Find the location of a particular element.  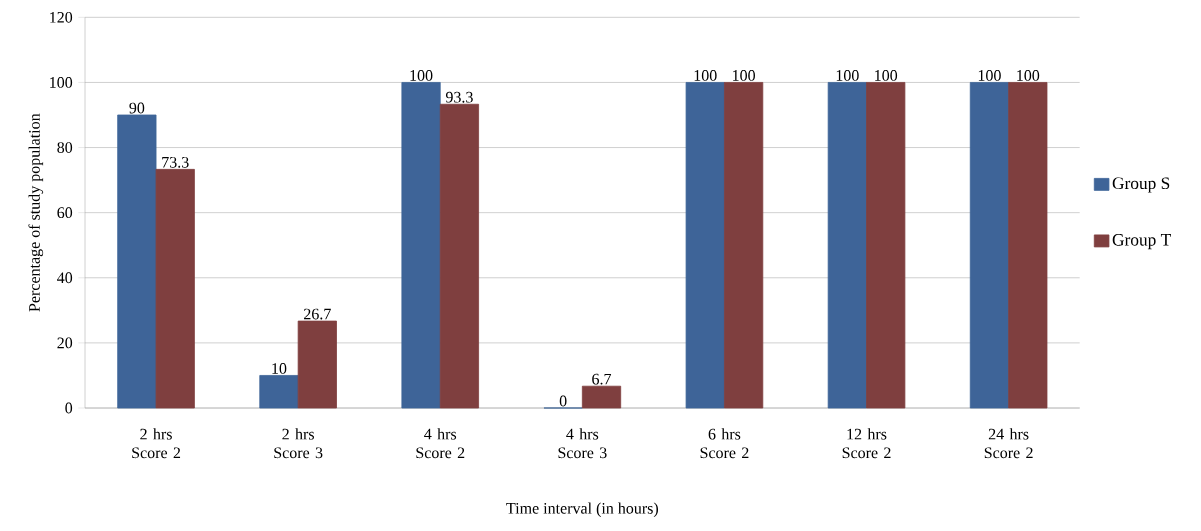

data-label: 26.7 is located at coordinates (317, 314).